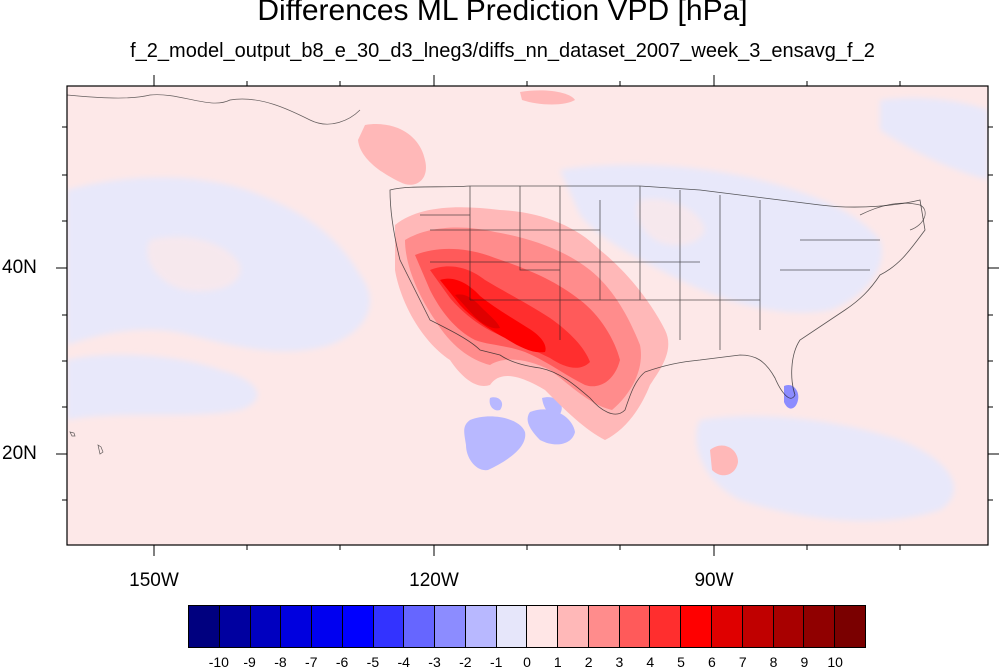 Image resolution: width=1005 pixels, height=672 pixels. What do you see at coordinates (773, 662) in the screenshot?
I see `colorbar-tick-label: 8` at bounding box center [773, 662].